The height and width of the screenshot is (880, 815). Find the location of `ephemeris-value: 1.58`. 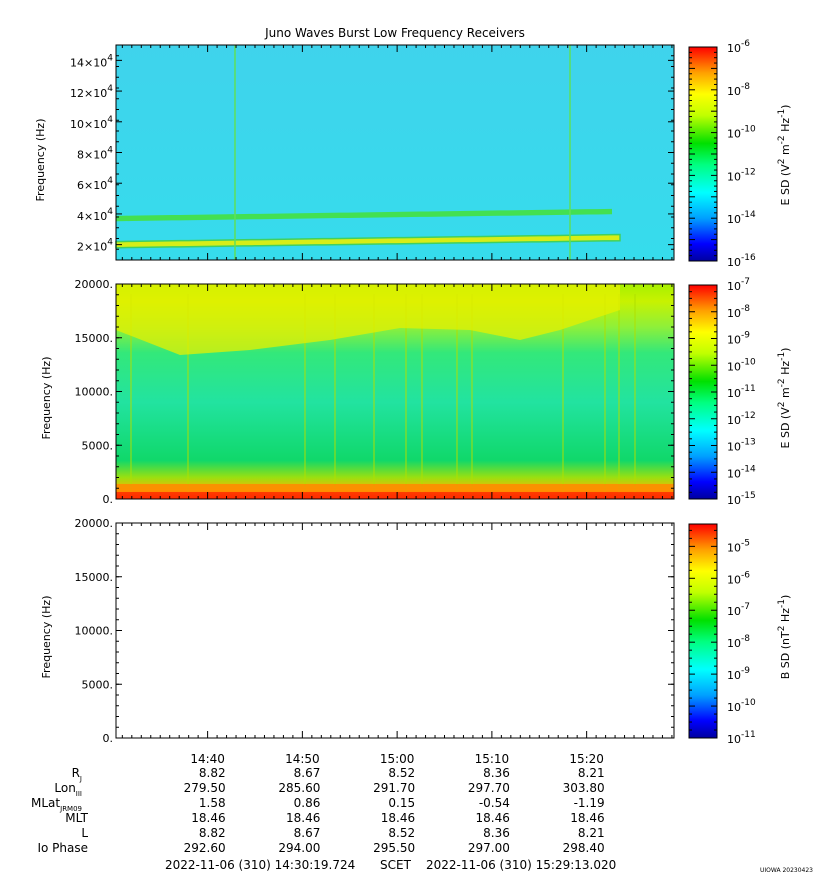

ephemeris-value: 1.58 is located at coordinates (212, 803).